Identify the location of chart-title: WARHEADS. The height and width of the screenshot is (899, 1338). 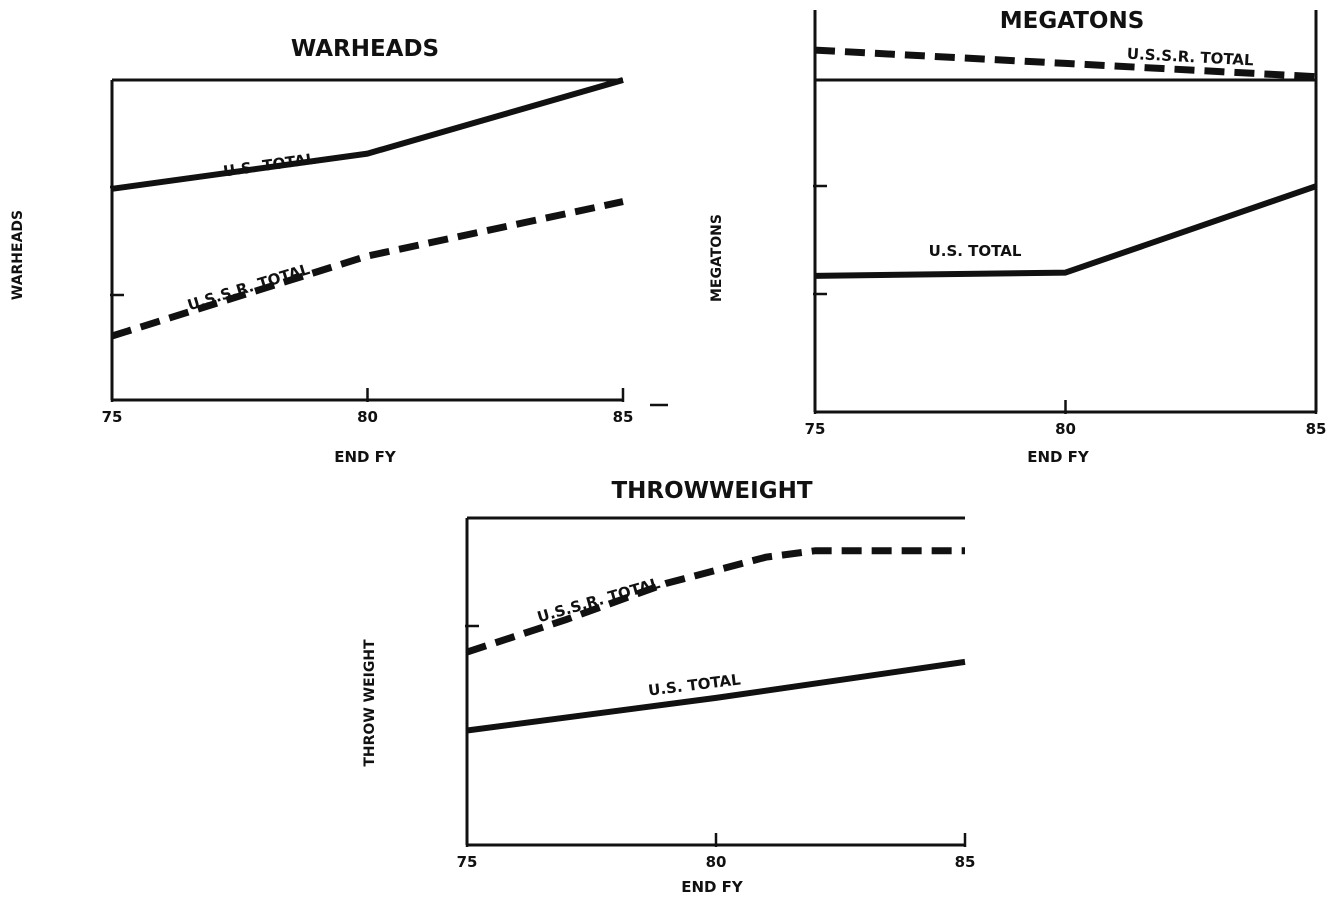
(365, 49).